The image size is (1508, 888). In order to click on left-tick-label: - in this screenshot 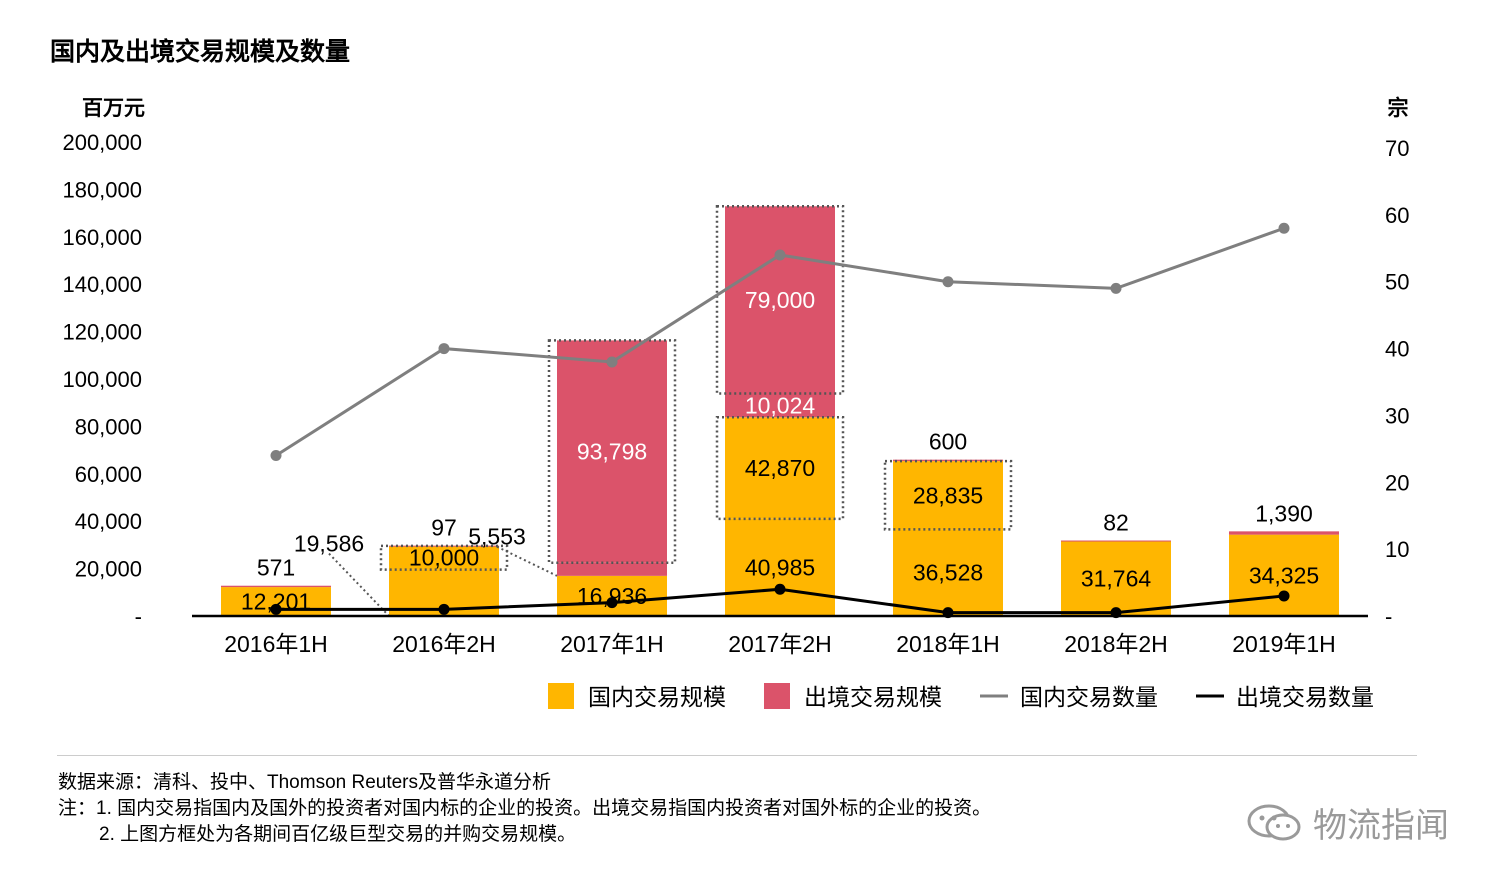, I will do `click(138, 616)`.